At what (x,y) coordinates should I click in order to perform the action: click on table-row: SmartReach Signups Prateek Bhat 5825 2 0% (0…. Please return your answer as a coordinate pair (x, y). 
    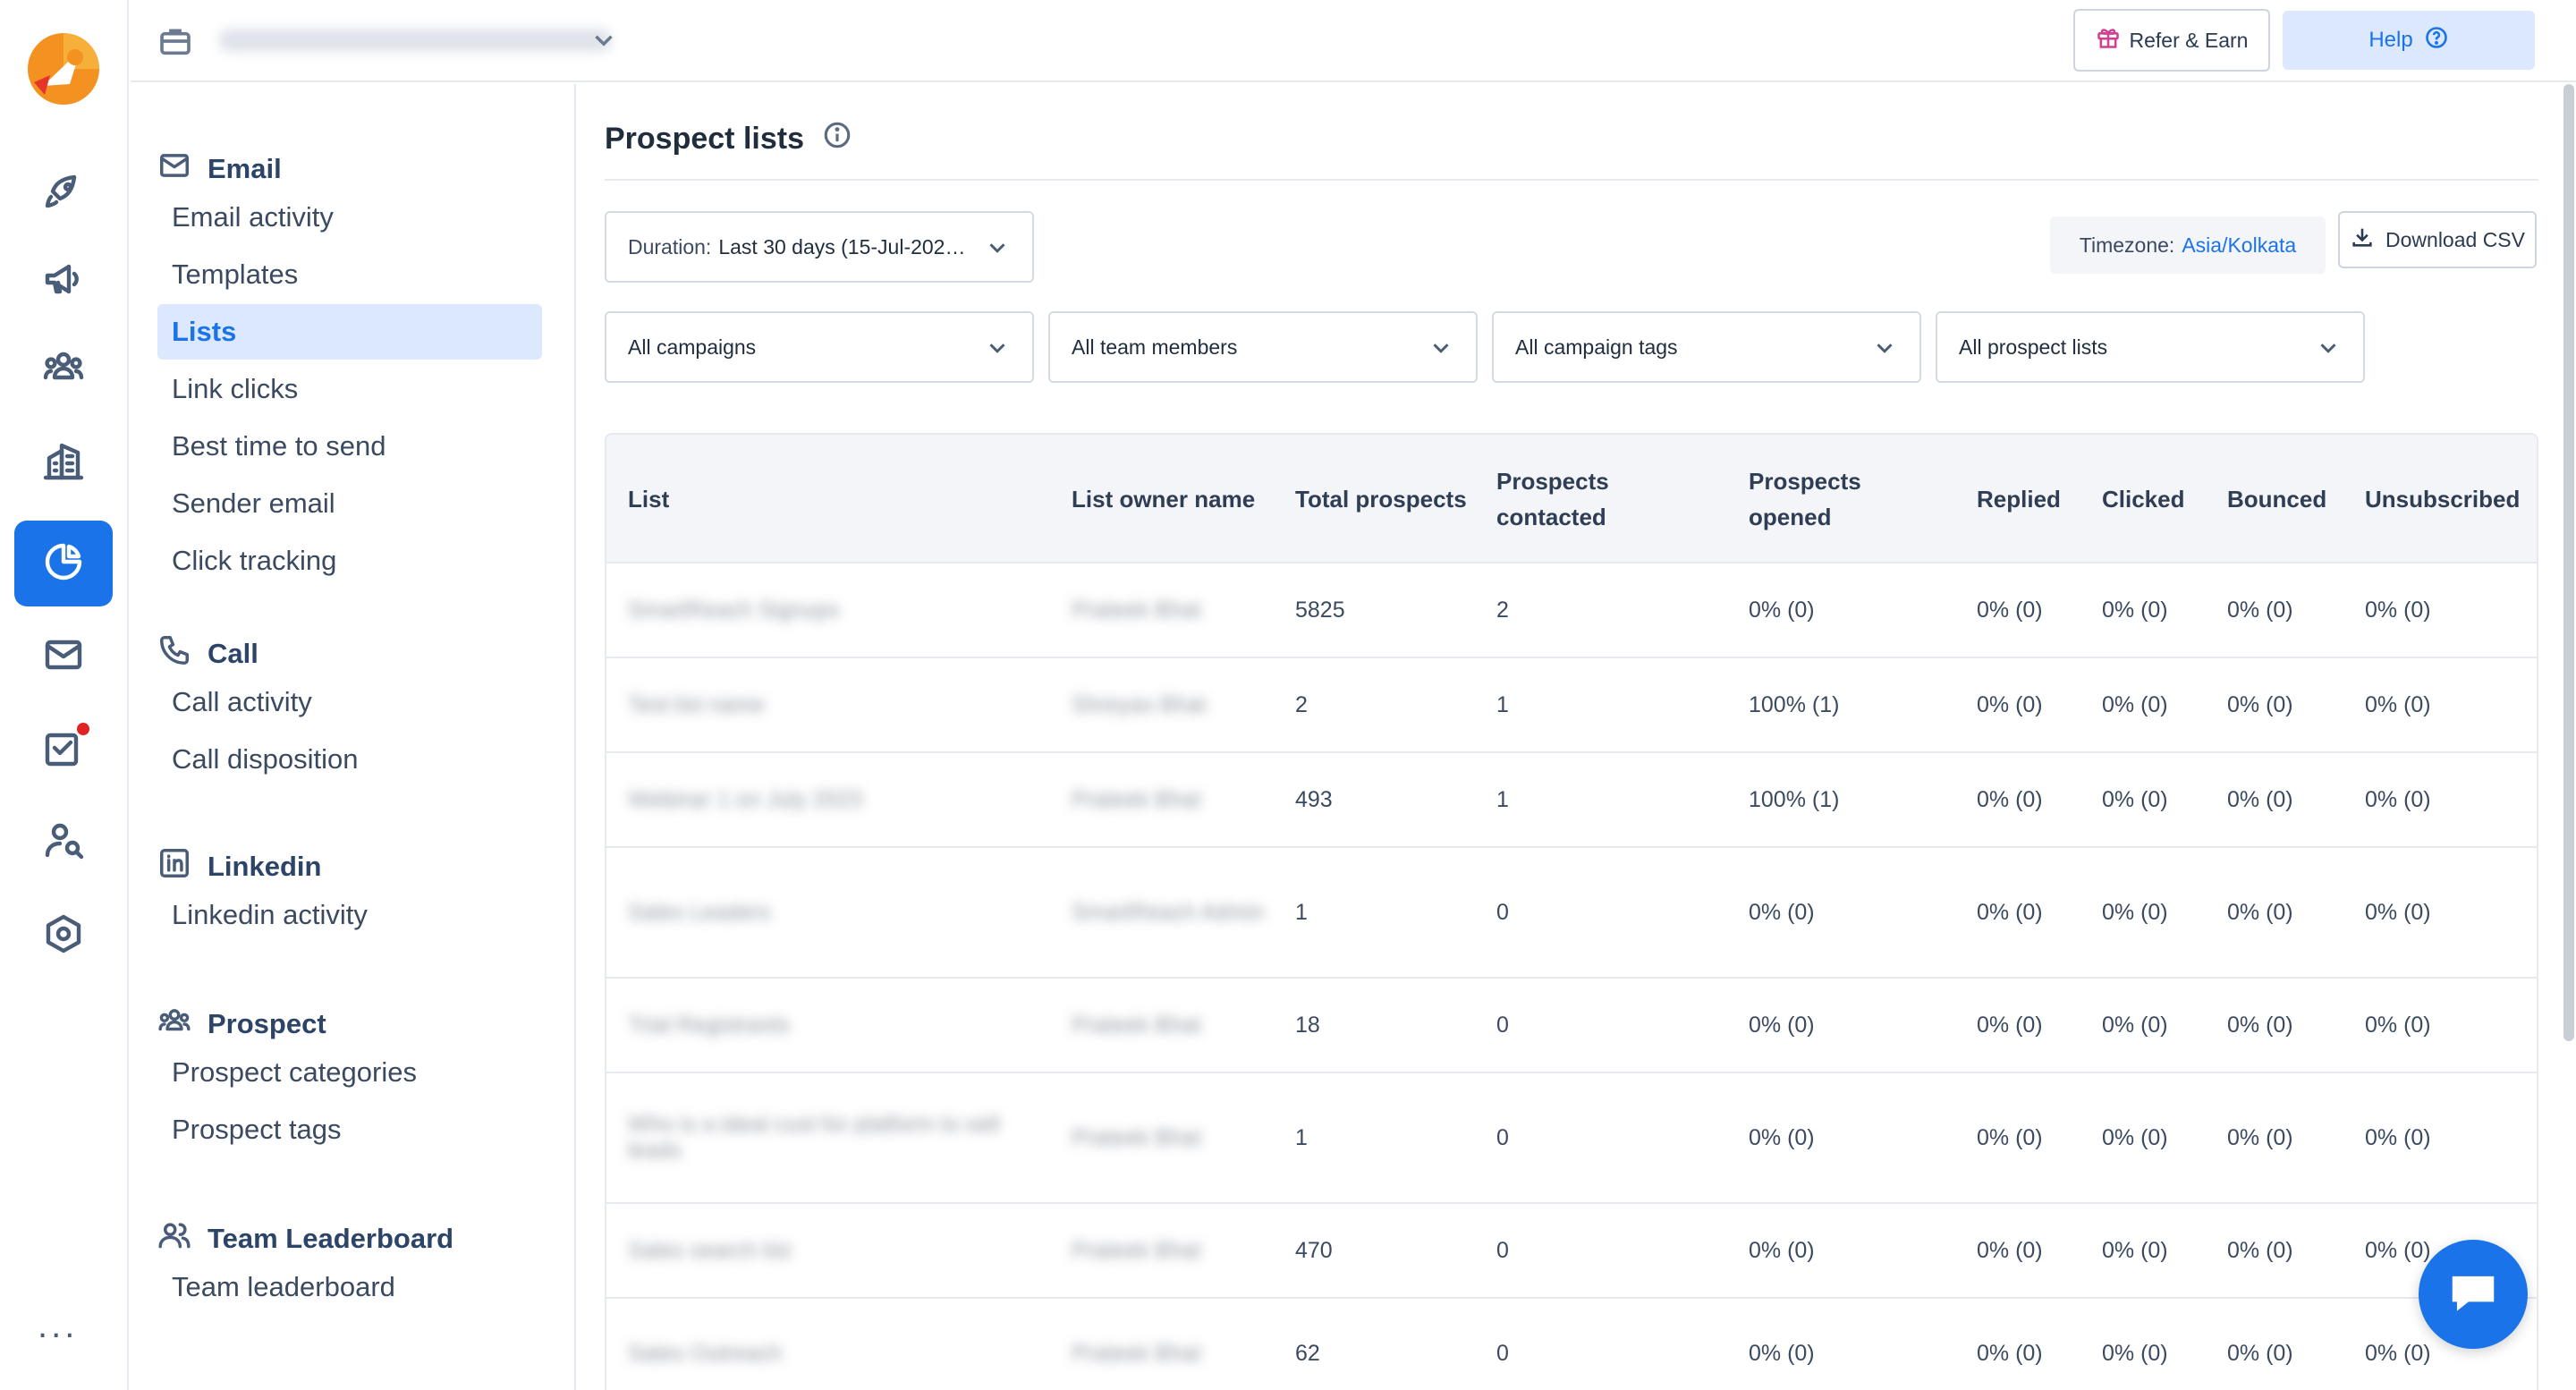
    Looking at the image, I should click on (1571, 611).